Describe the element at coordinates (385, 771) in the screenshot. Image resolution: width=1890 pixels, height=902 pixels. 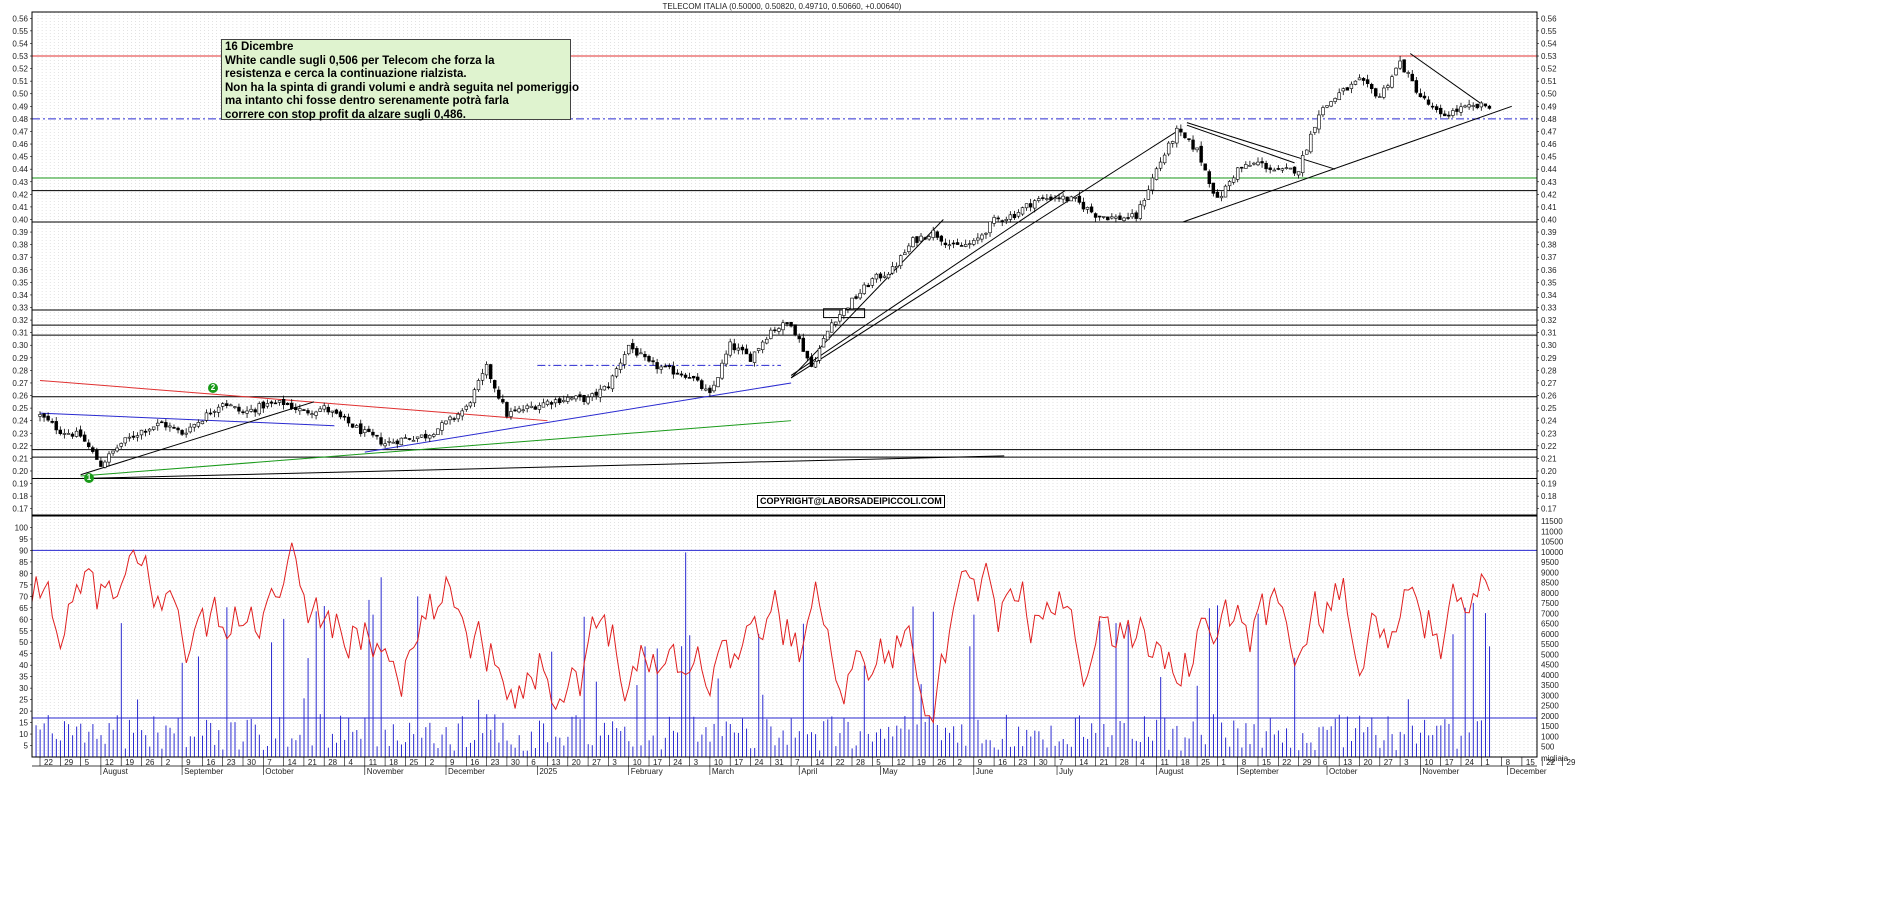
I see `month-label: November` at that location.